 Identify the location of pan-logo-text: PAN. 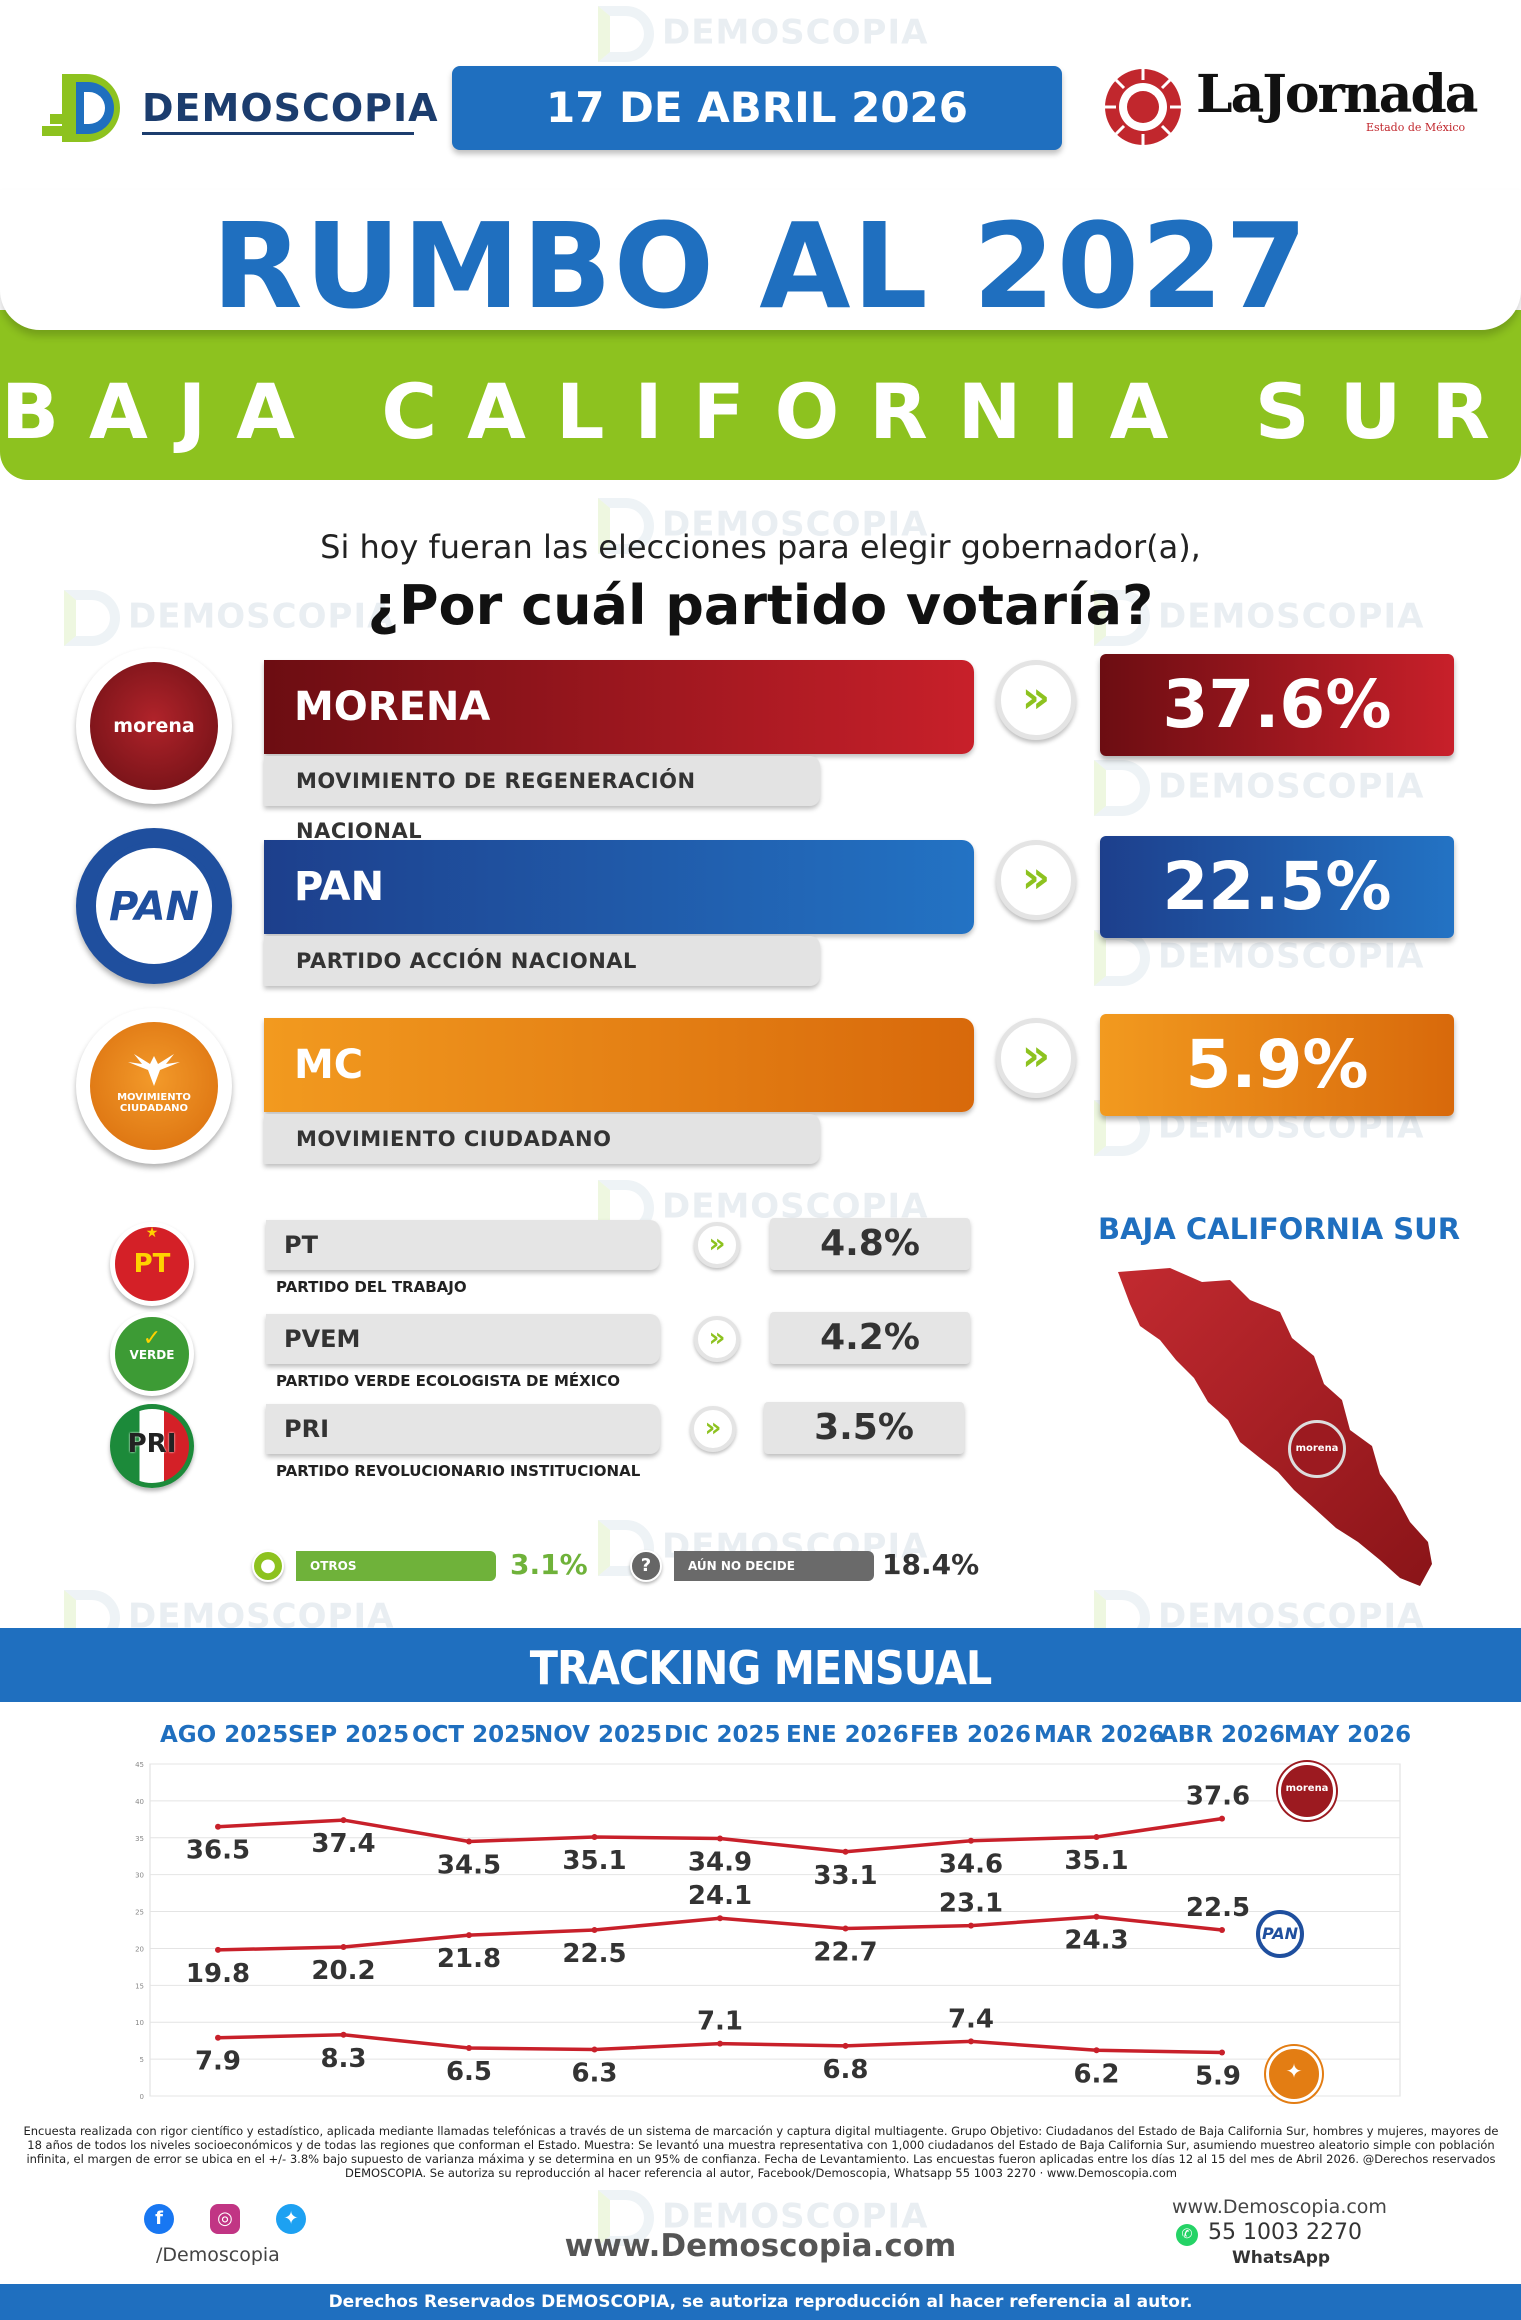
(154, 907).